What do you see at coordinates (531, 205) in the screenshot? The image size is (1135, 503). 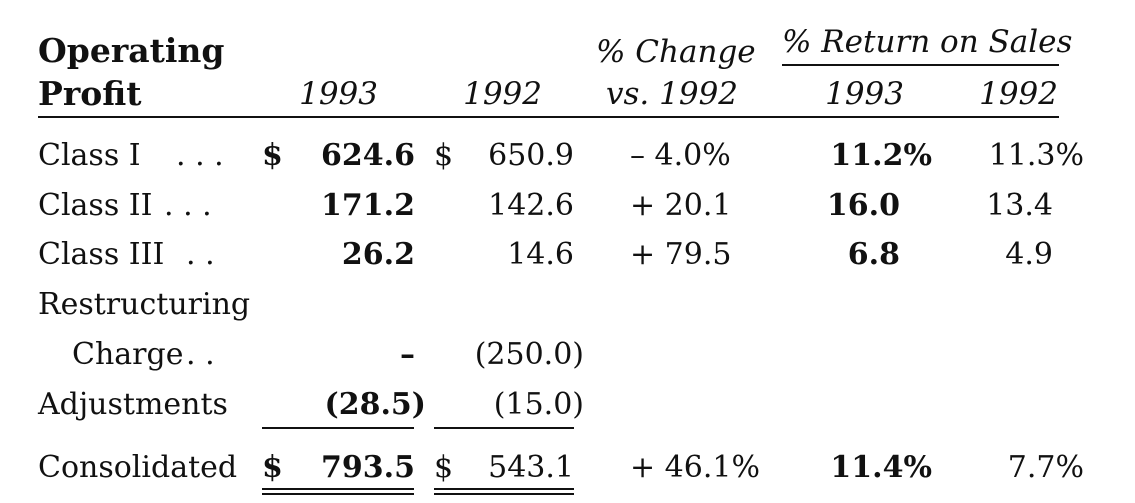 I see `value-1992: 142.6` at bounding box center [531, 205].